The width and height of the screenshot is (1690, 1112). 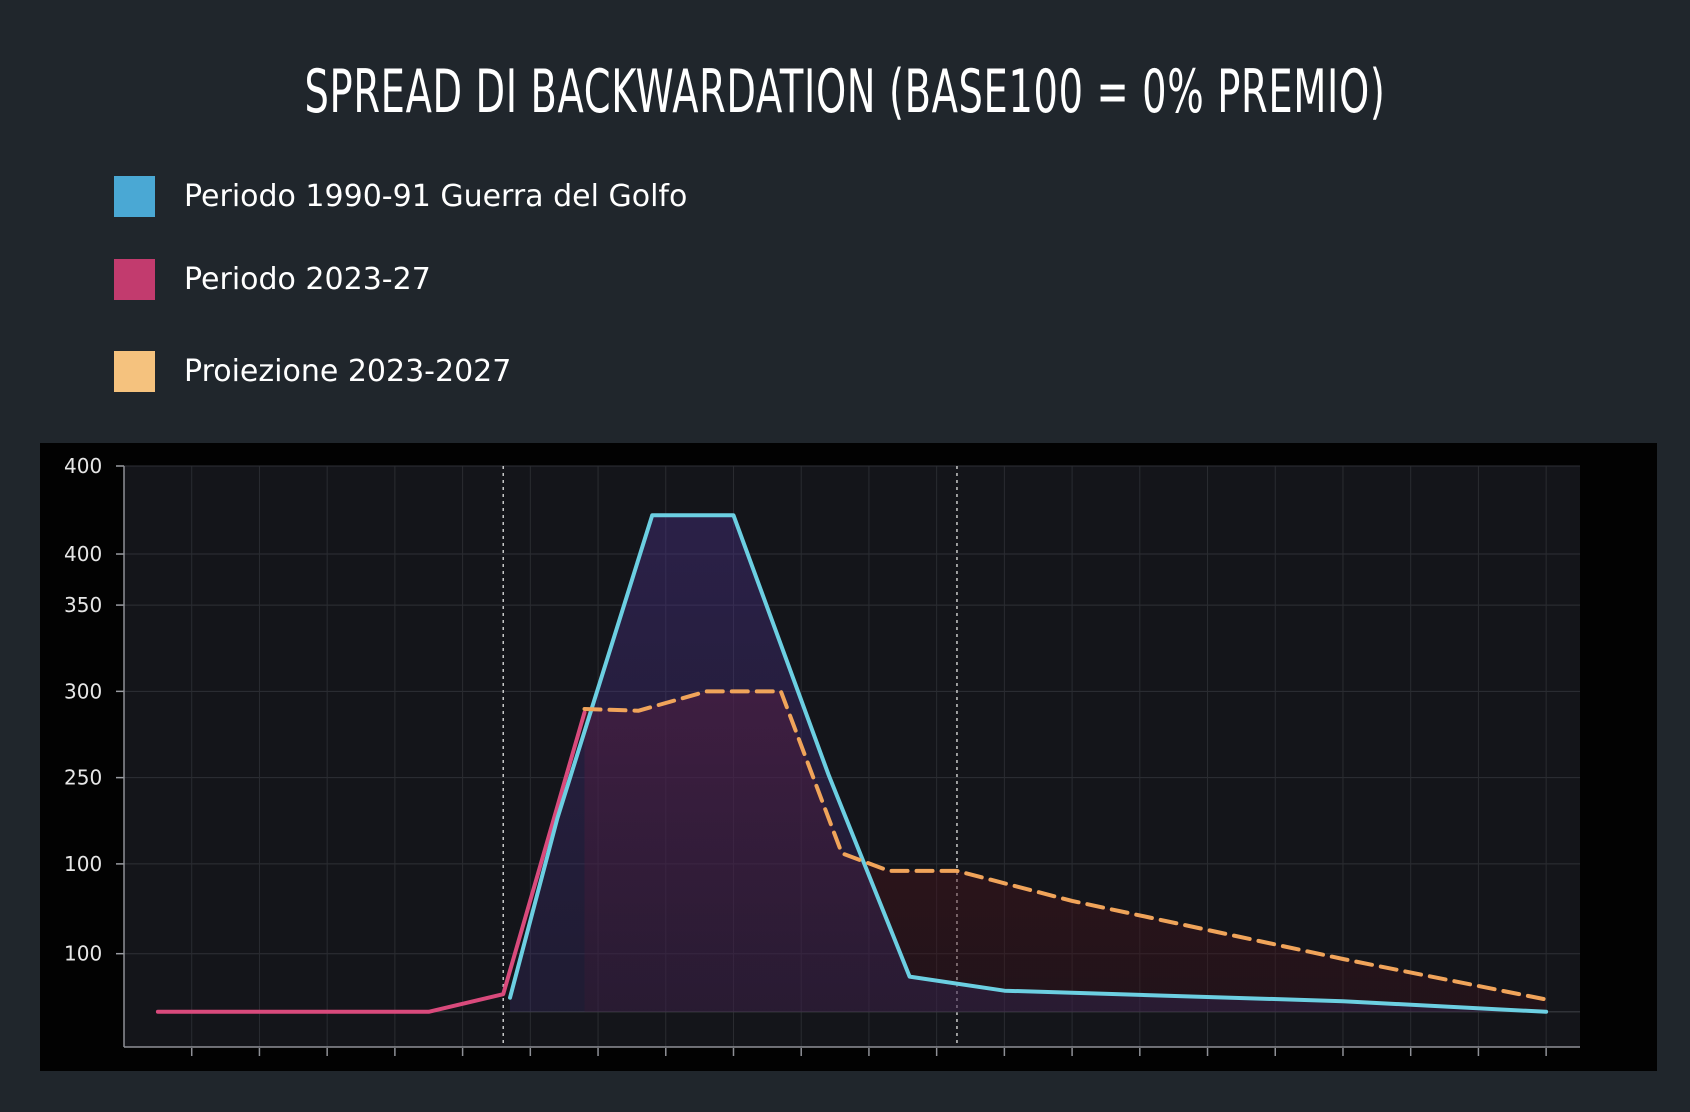 I want to click on legend-swatch-gulf-war, so click(x=134, y=196).